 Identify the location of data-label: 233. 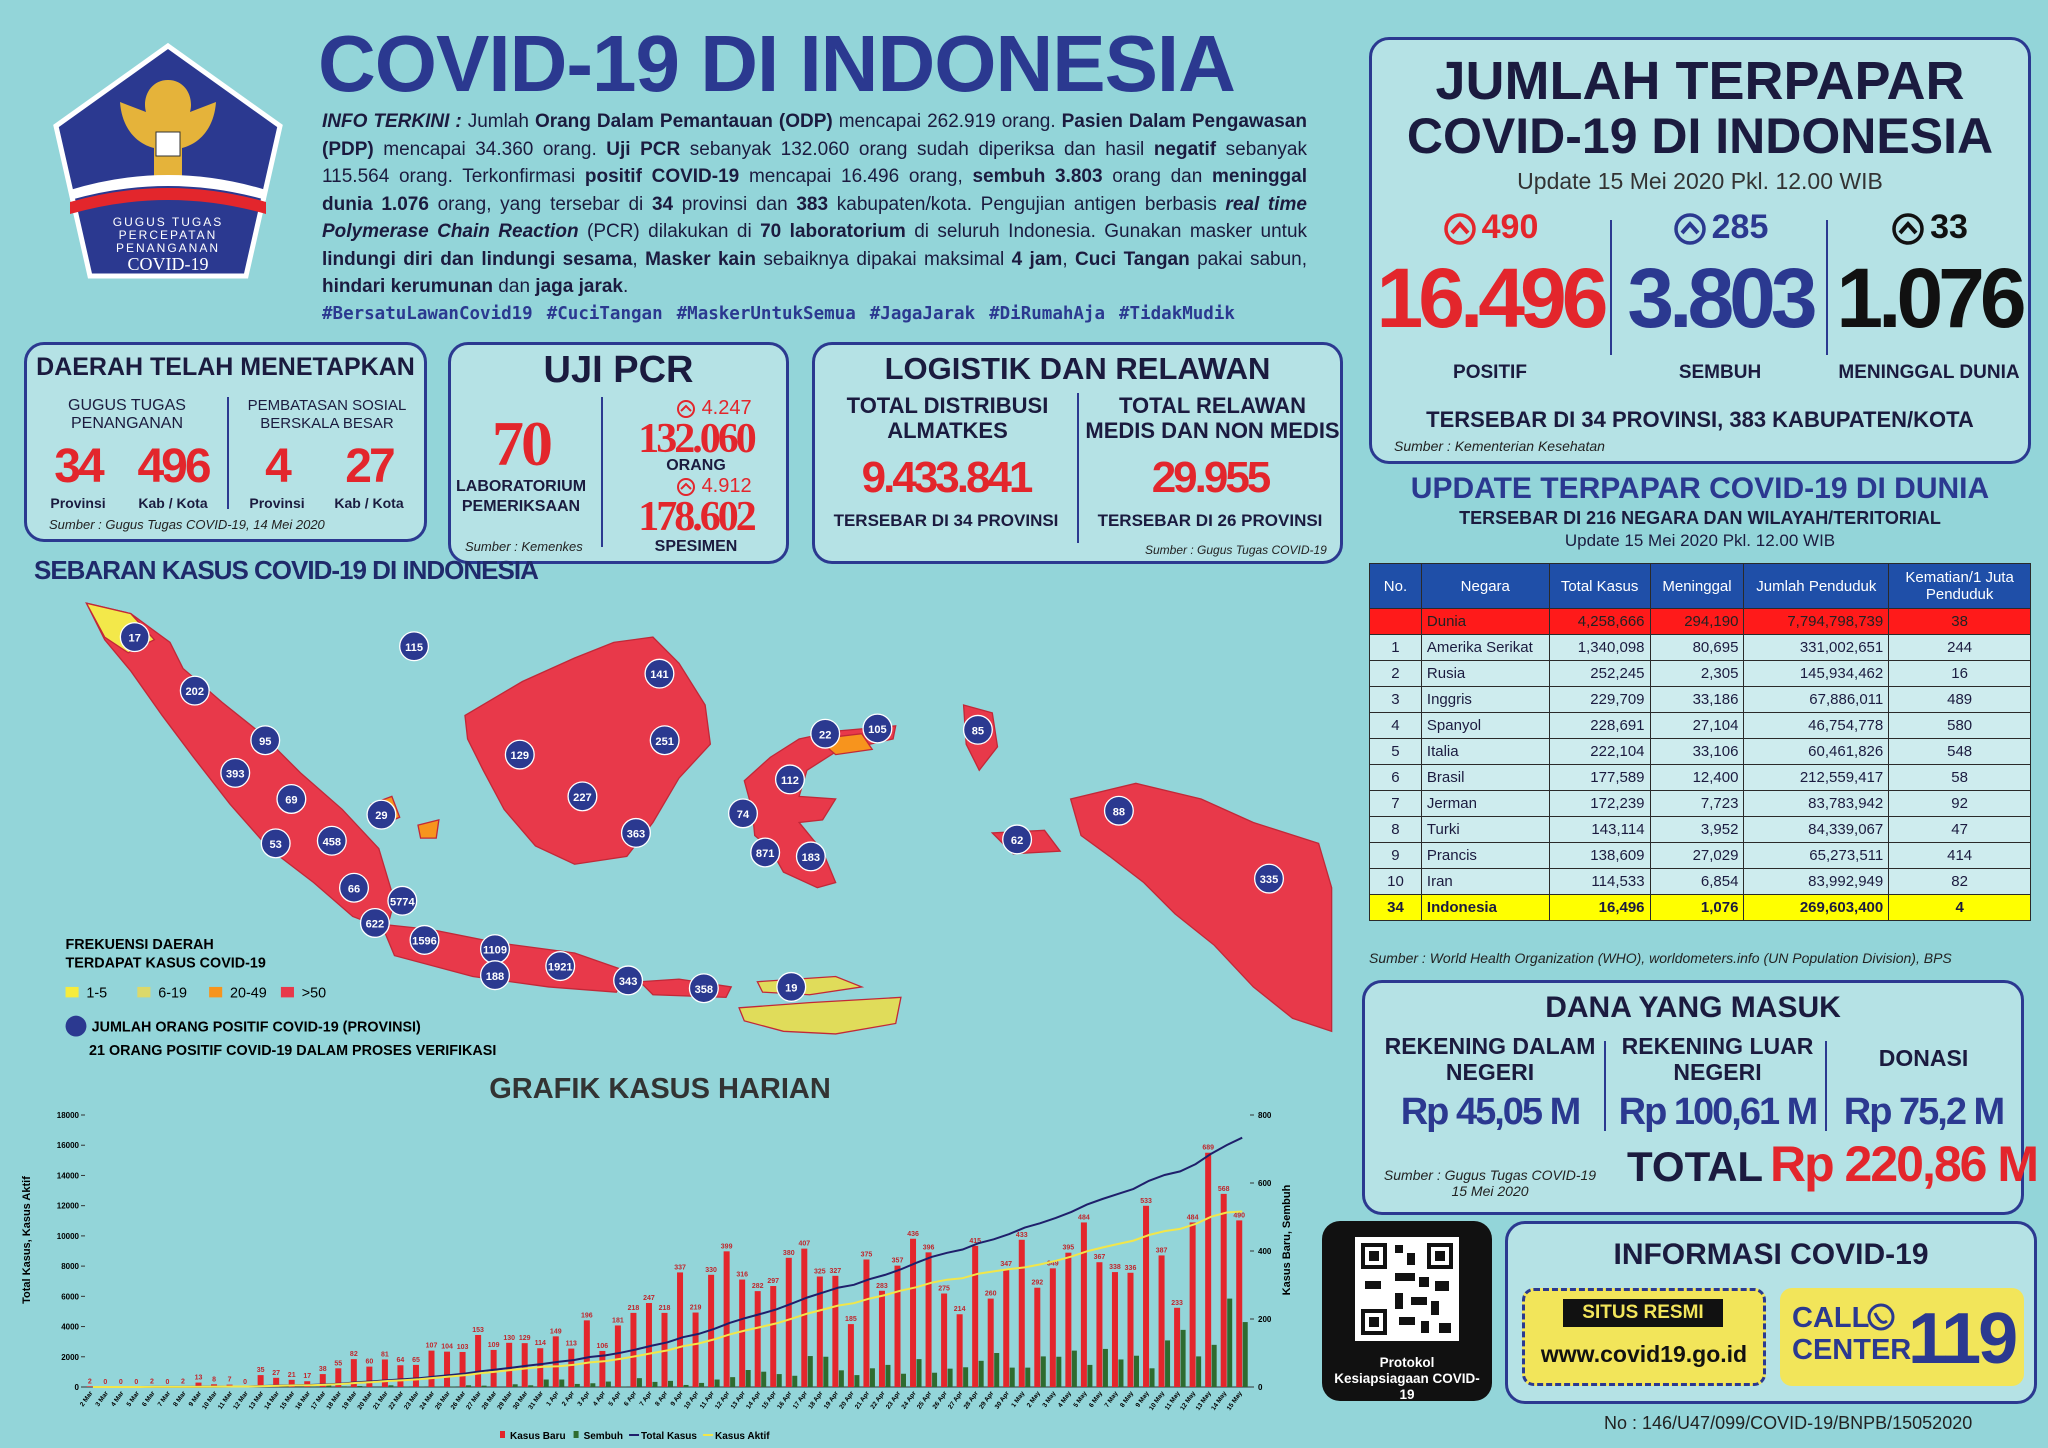
(1177, 1303).